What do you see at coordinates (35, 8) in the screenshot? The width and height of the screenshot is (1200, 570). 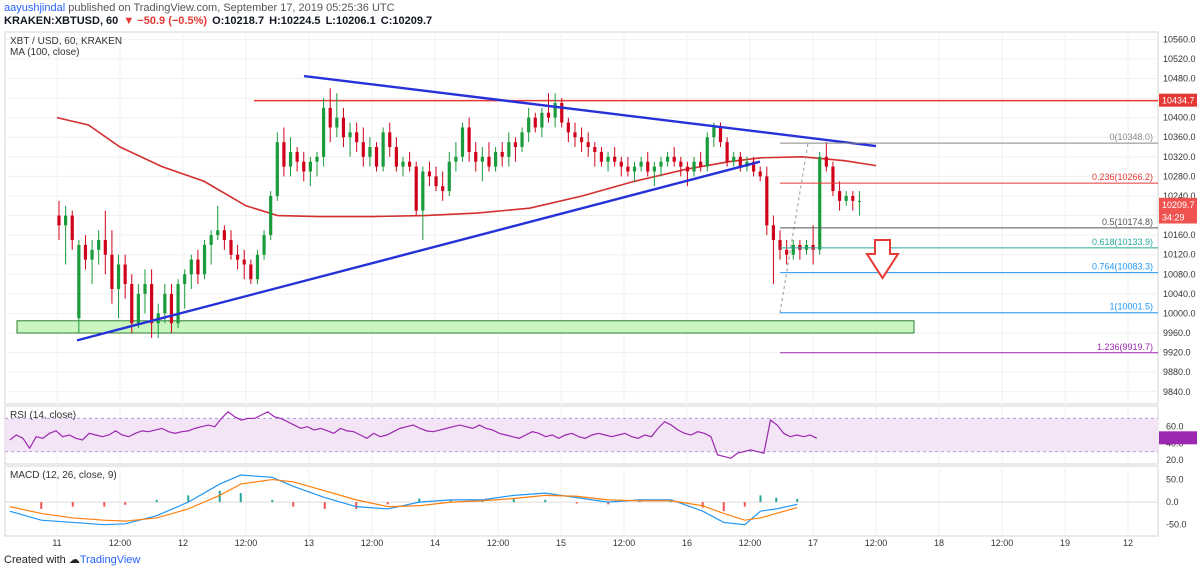 I see `author-link: aayushjindal` at bounding box center [35, 8].